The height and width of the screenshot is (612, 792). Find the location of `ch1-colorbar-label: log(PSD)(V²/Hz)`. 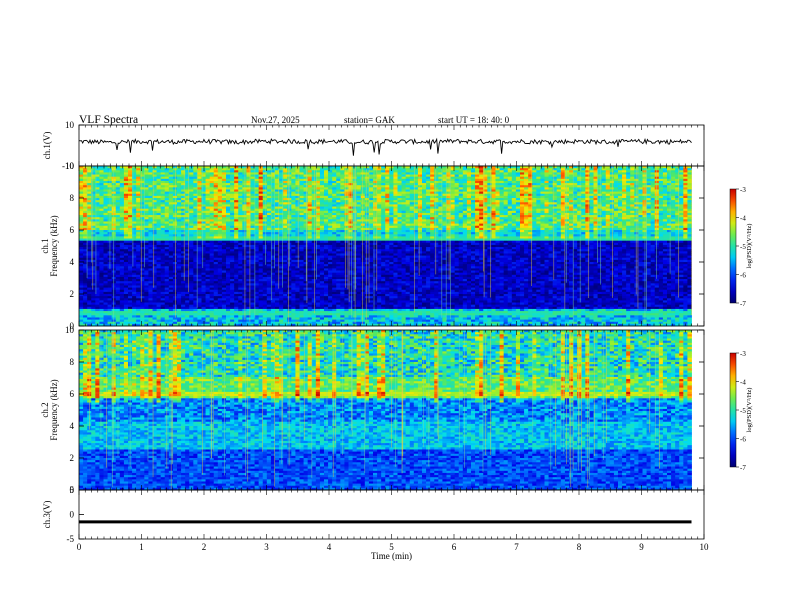

ch1-colorbar-label: log(PSD)(V²/Hz) is located at coordinates (749, 246).